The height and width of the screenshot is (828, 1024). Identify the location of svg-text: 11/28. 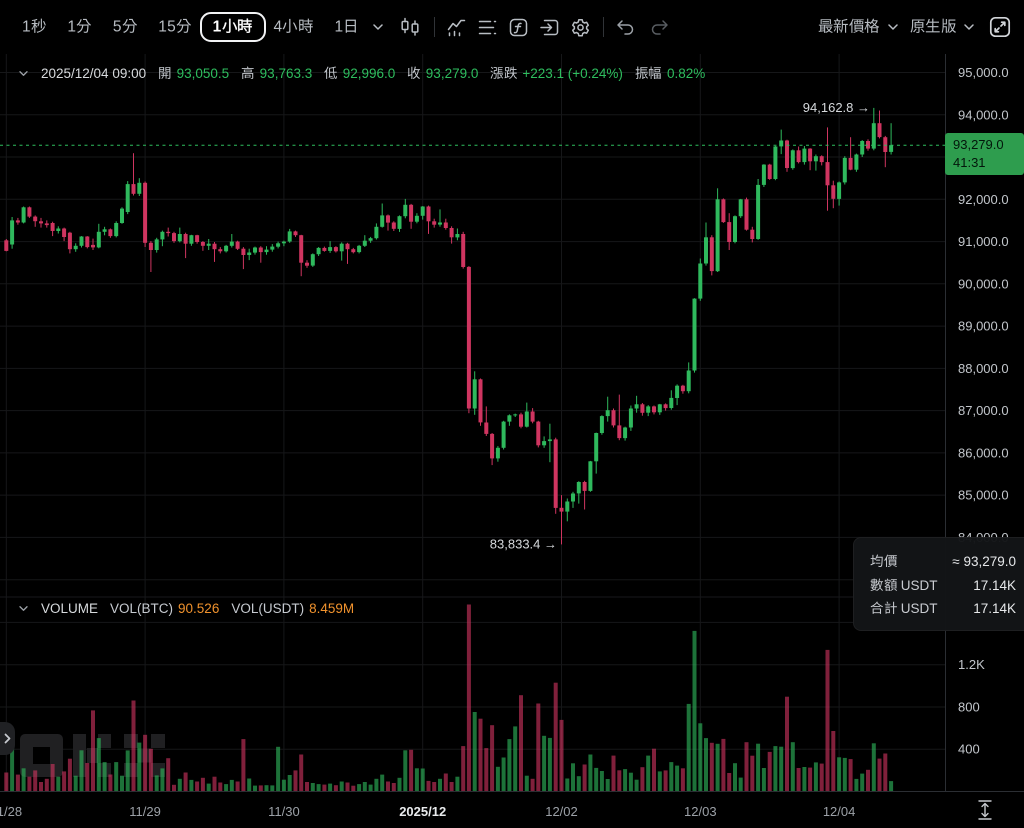
(11, 811).